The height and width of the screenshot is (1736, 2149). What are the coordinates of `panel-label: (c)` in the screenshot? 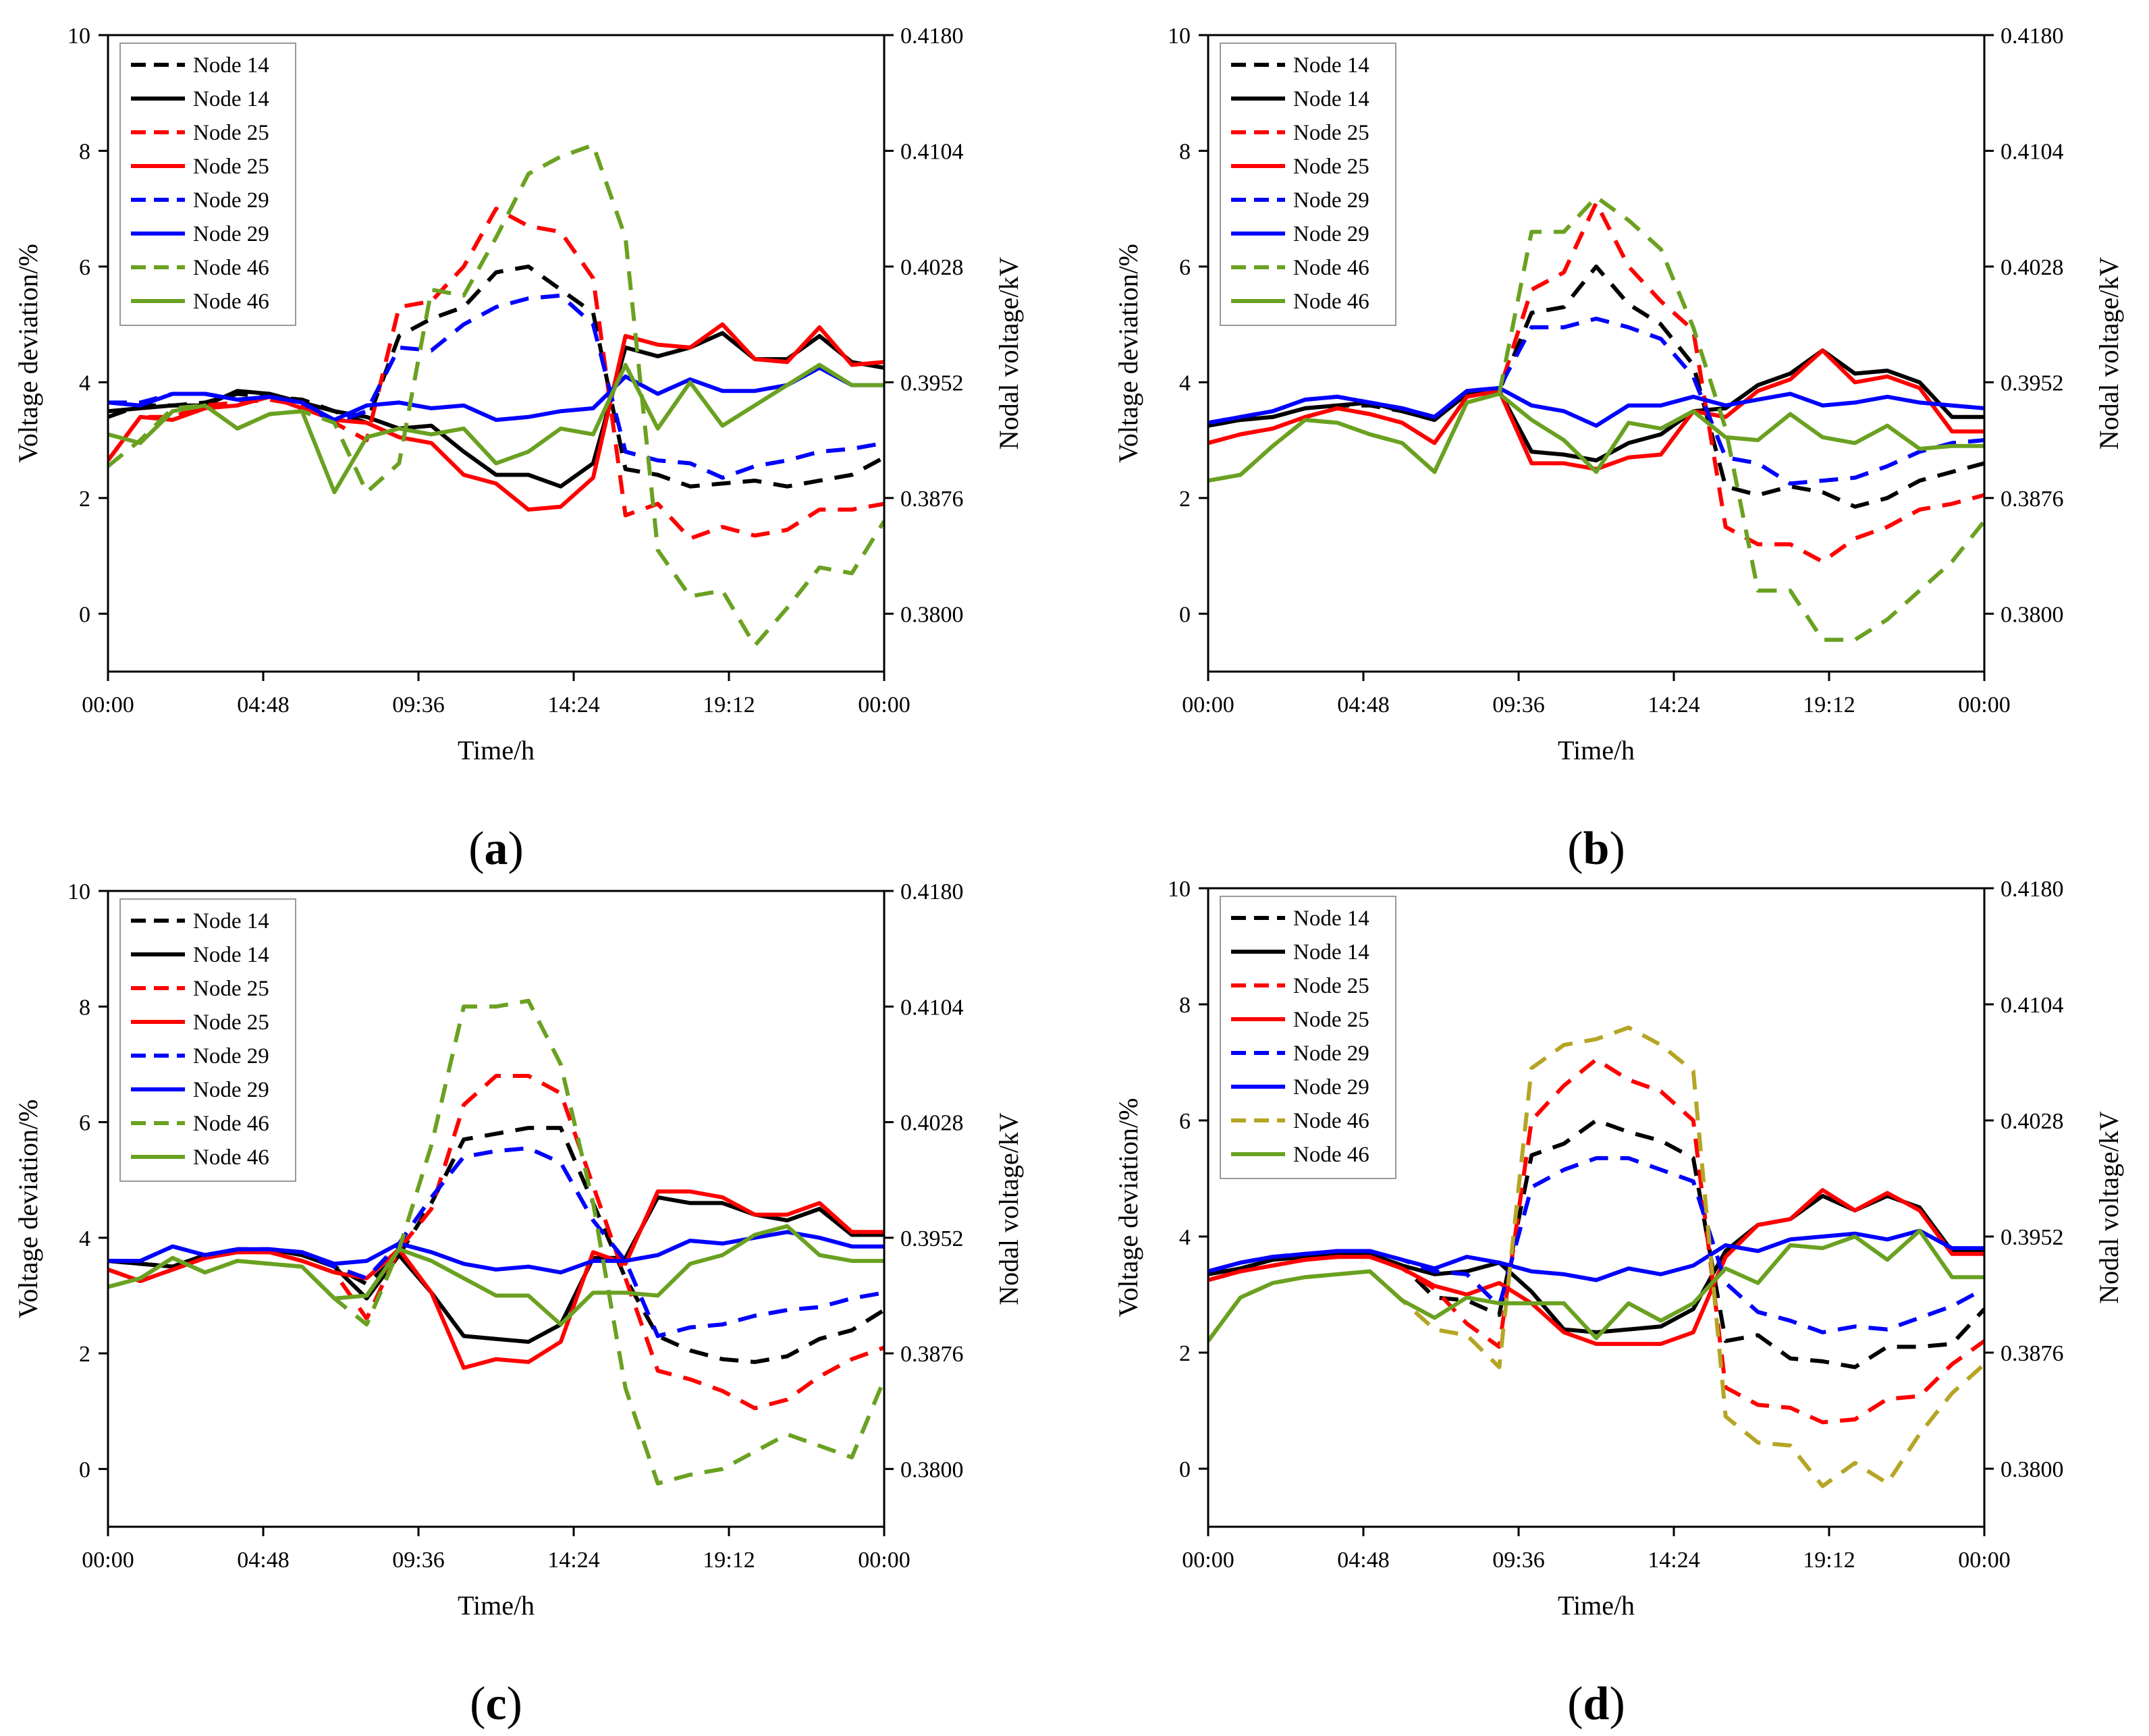 It's located at (496, 1704).